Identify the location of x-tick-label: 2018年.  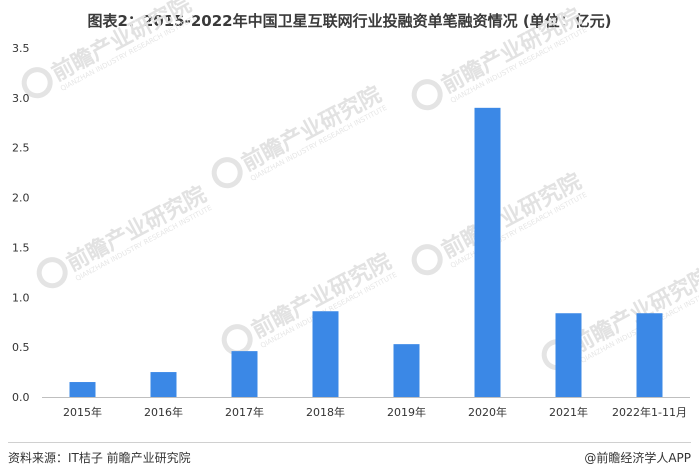
(325, 412).